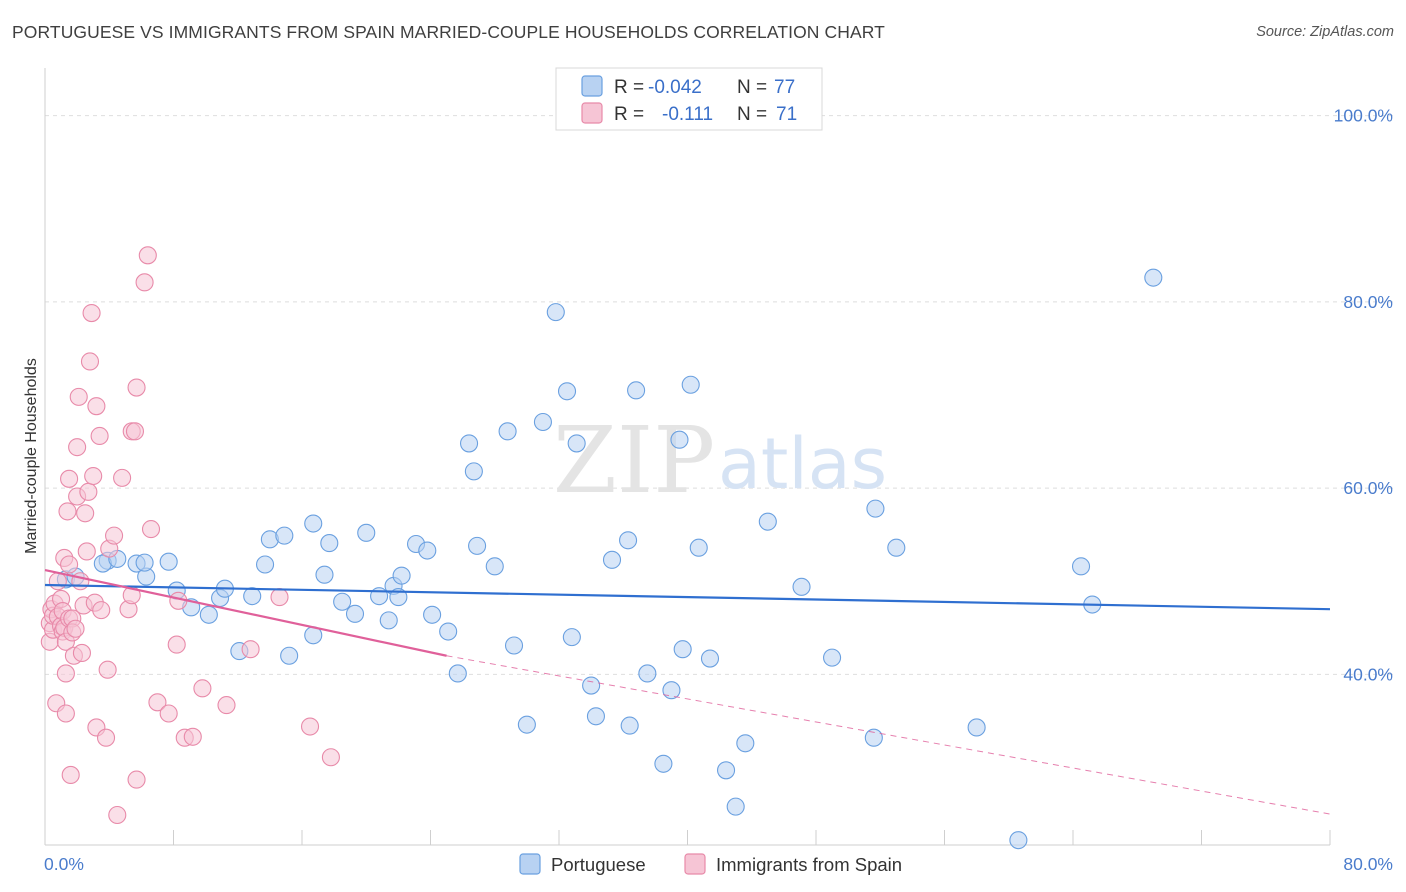 The image size is (1406, 892). I want to click on watermark-atlas: atlas, so click(802, 464).